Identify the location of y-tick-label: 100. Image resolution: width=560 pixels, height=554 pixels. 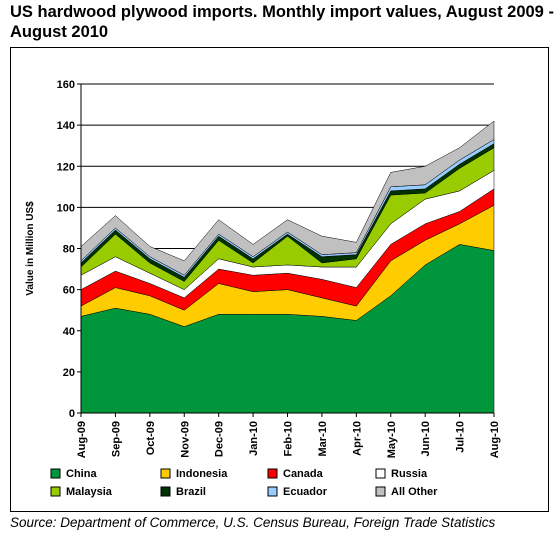
(66, 208).